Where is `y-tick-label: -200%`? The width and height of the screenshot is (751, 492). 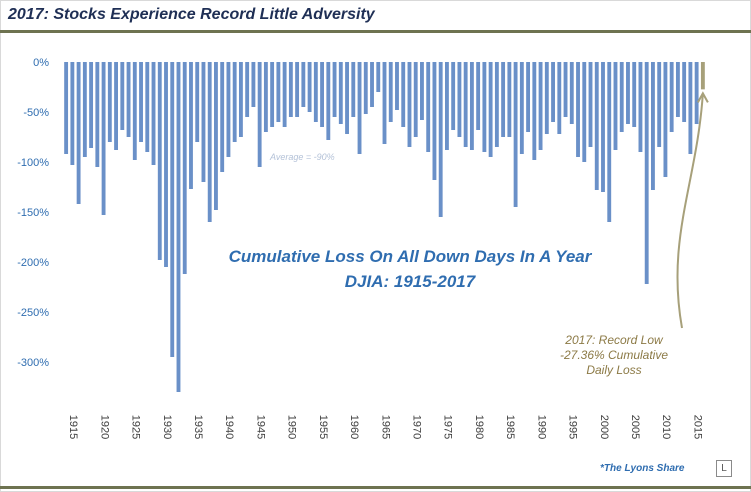
y-tick-label: -200% is located at coordinates (33, 263).